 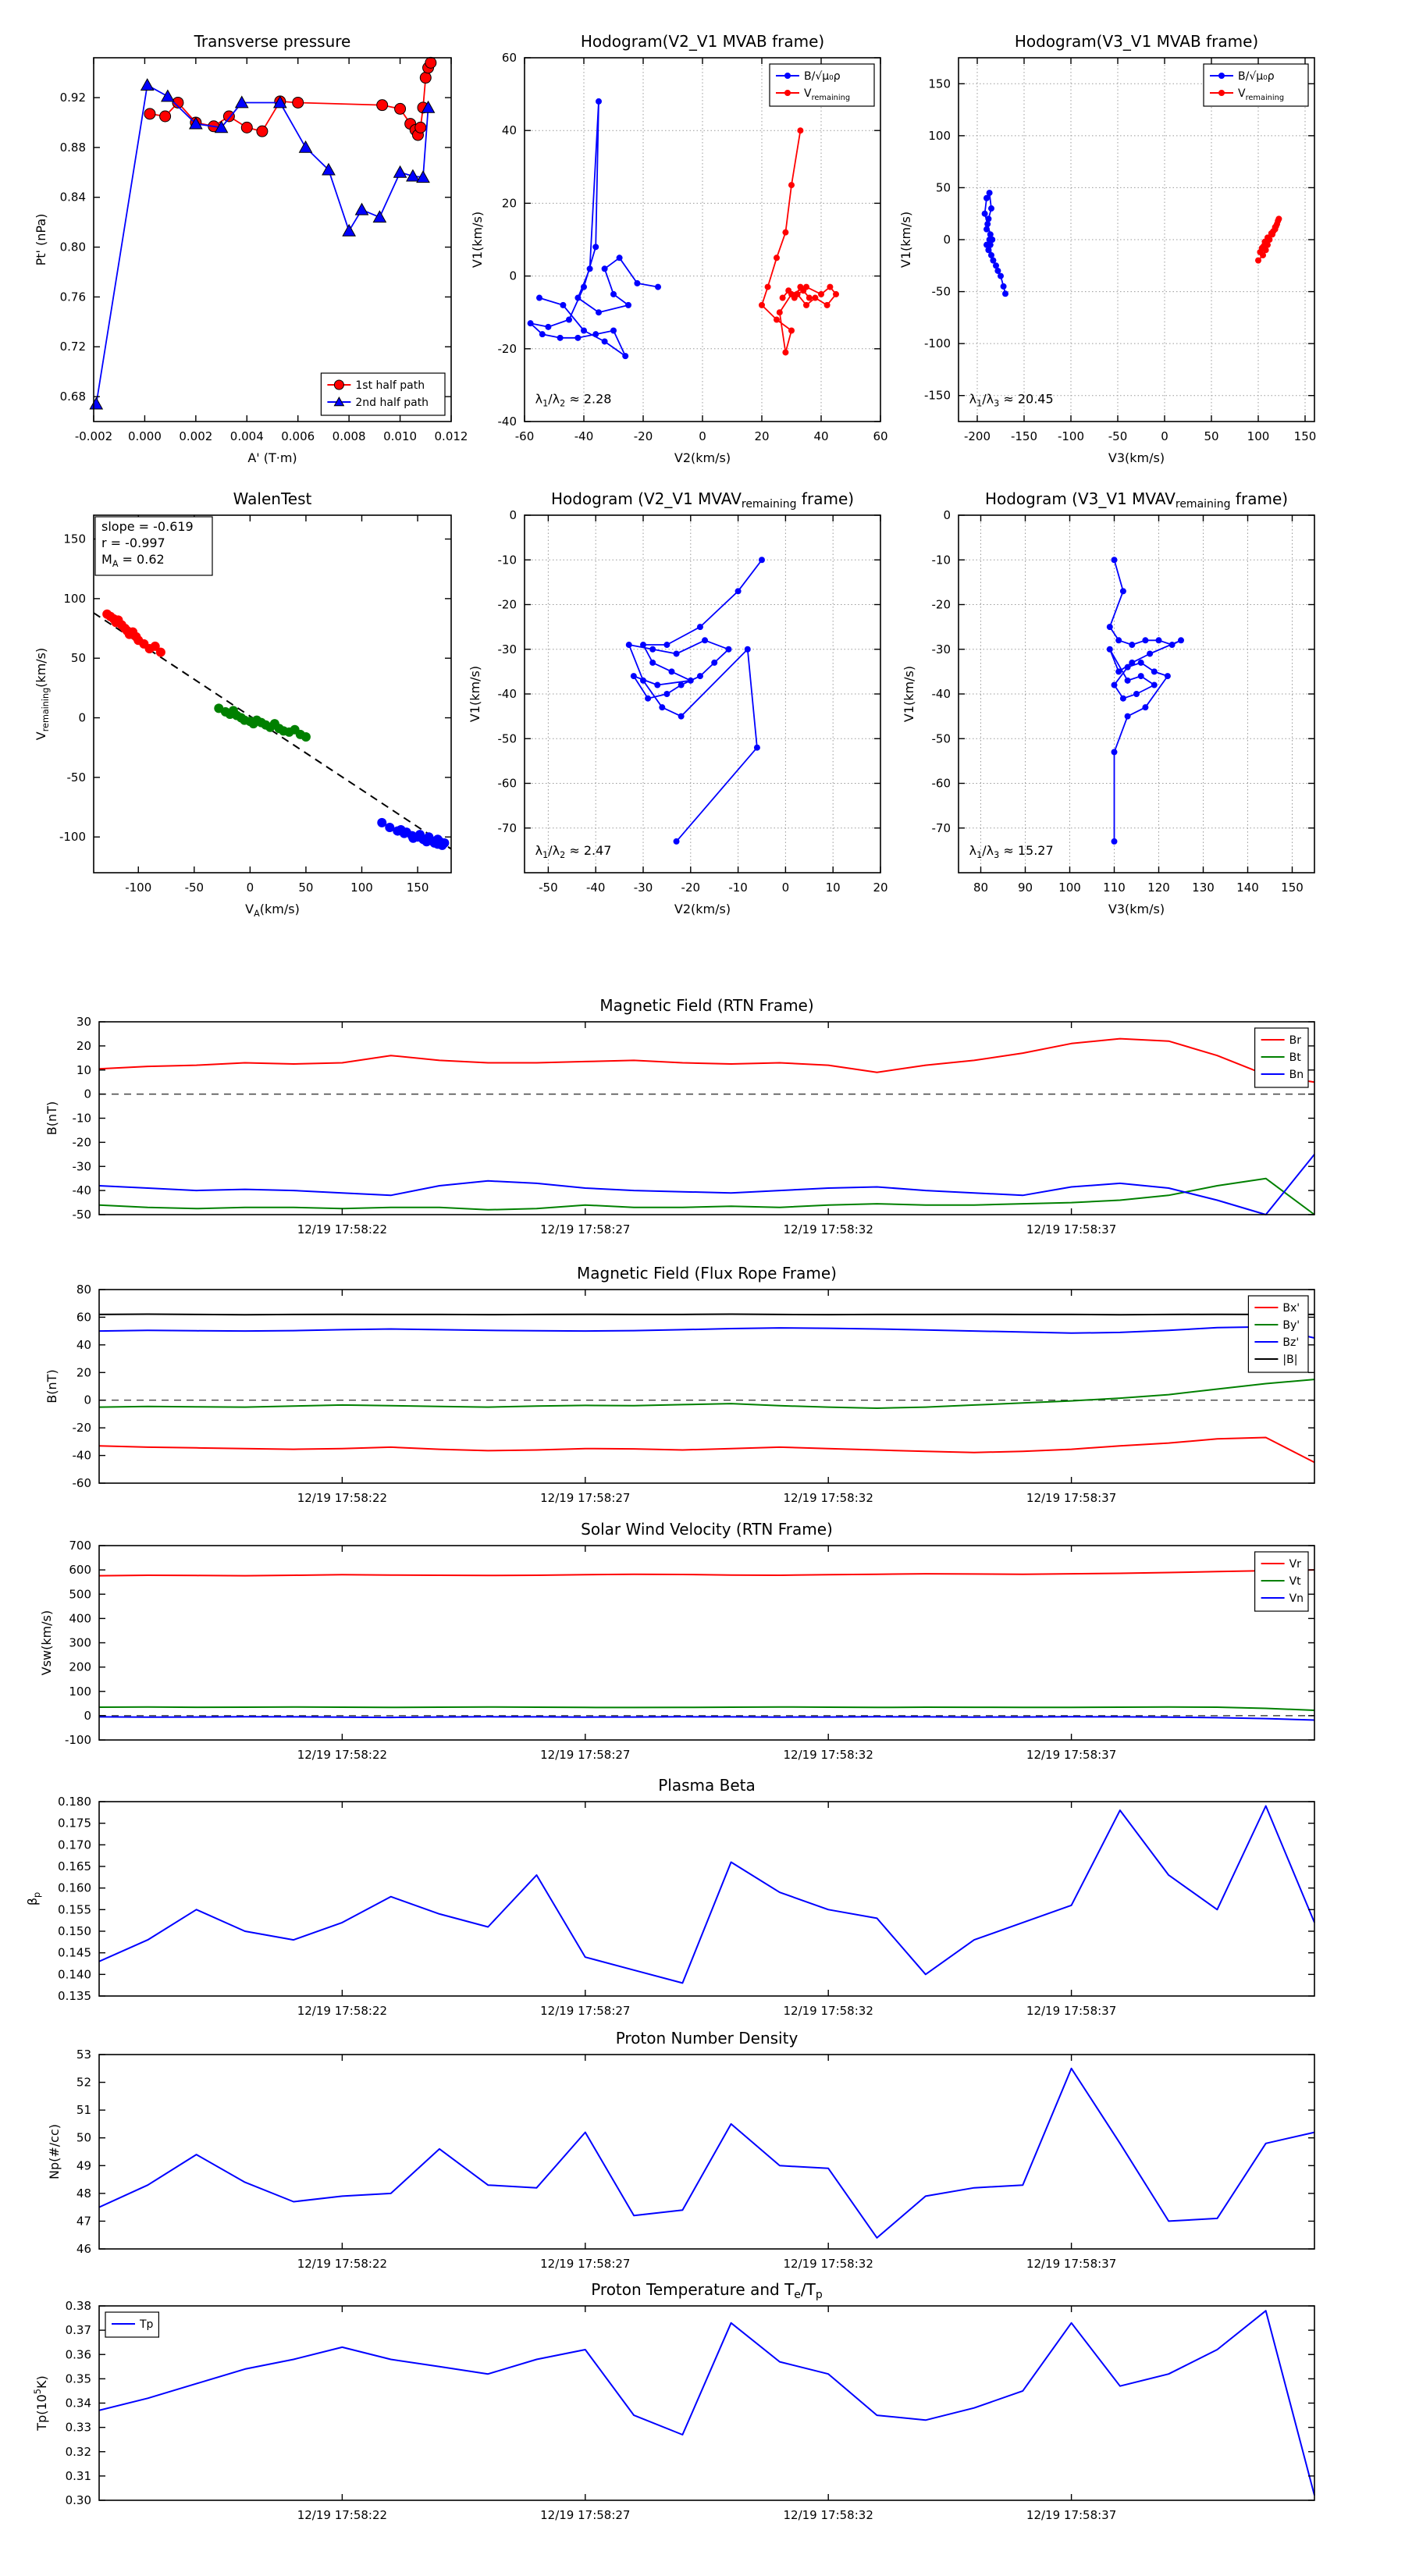 I want to click on x-tick-label: -200, so click(x=977, y=436).